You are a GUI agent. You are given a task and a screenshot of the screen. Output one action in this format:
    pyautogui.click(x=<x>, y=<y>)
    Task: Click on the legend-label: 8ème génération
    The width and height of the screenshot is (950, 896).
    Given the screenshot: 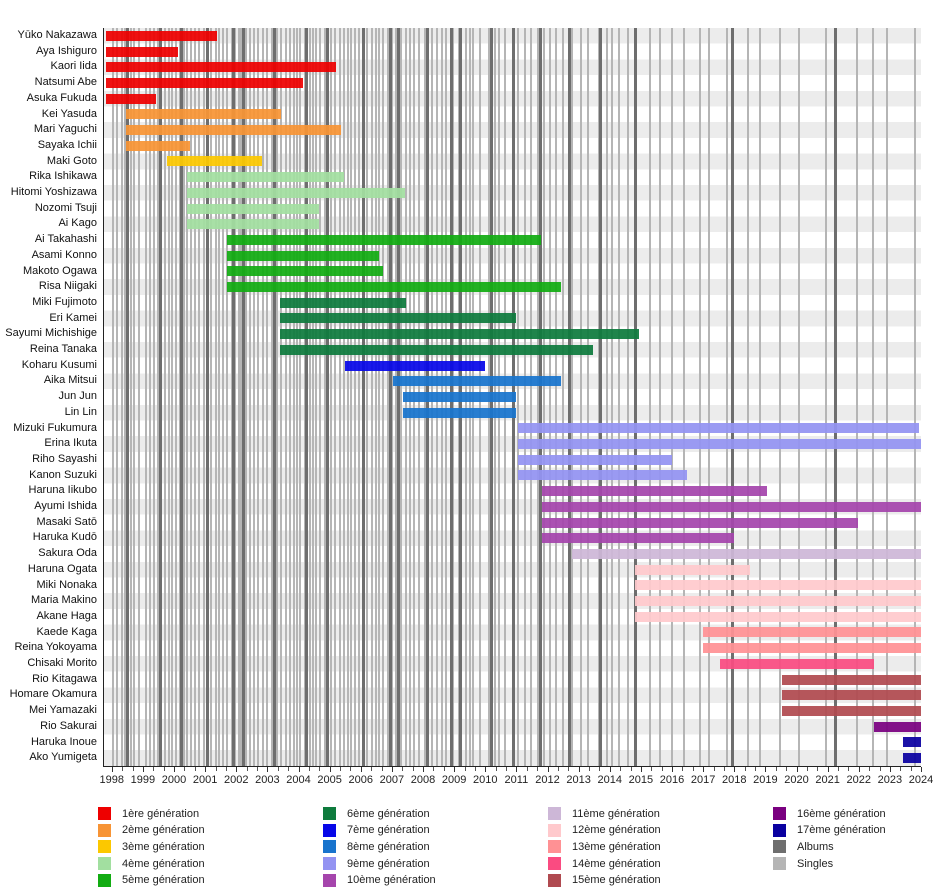 What is the action you would take?
    pyautogui.click(x=388, y=846)
    